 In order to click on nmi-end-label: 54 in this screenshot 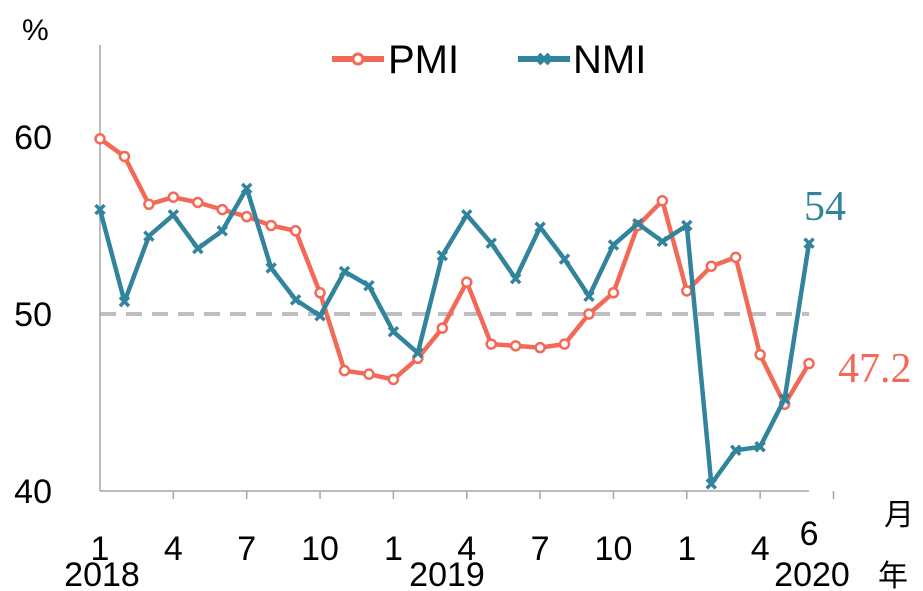, I will do `click(825, 207)`.